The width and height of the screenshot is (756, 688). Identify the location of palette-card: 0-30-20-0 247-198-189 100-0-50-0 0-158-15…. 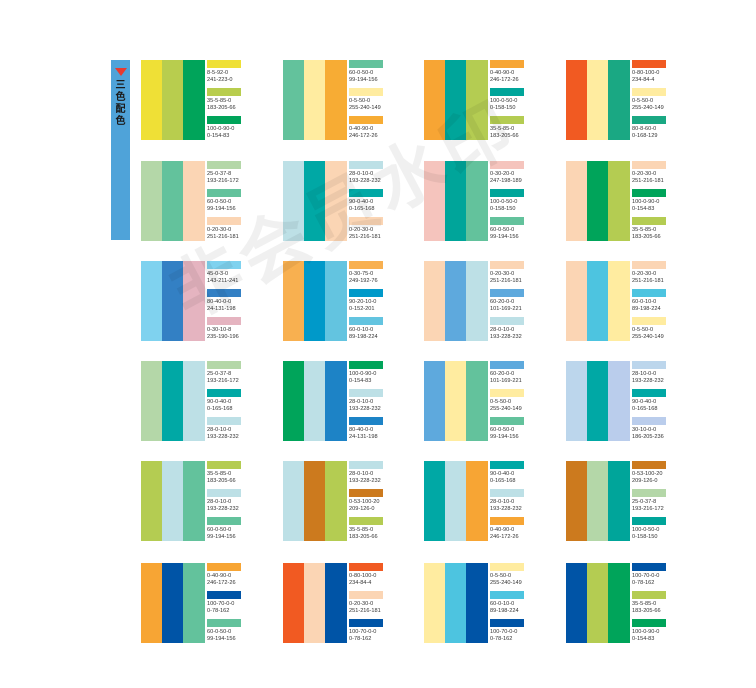
(474, 201).